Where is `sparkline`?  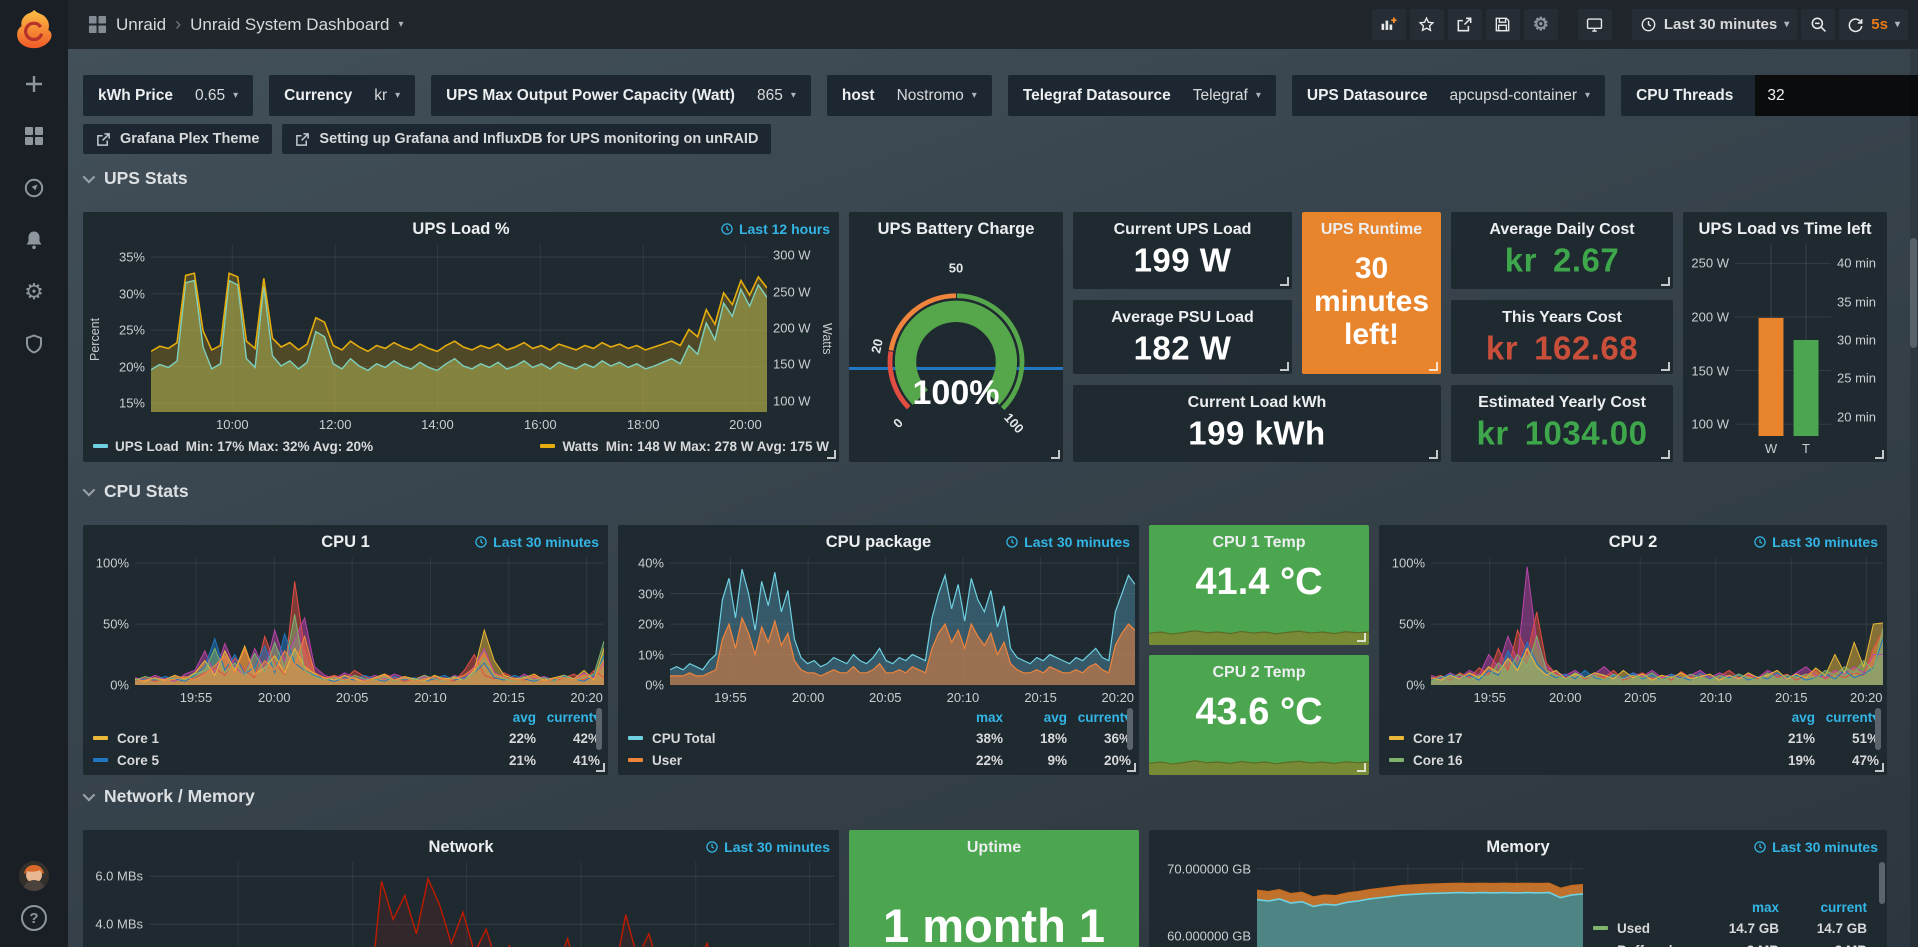
sparkline is located at coordinates (1259, 632).